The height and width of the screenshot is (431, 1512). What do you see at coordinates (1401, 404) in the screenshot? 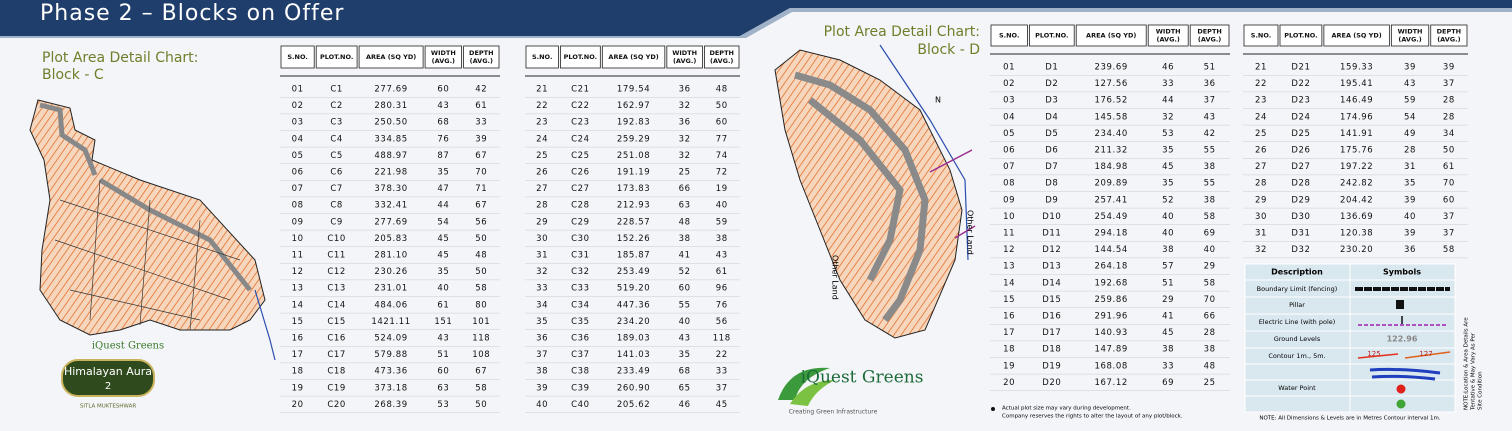
I see `symbol-green-point` at bounding box center [1401, 404].